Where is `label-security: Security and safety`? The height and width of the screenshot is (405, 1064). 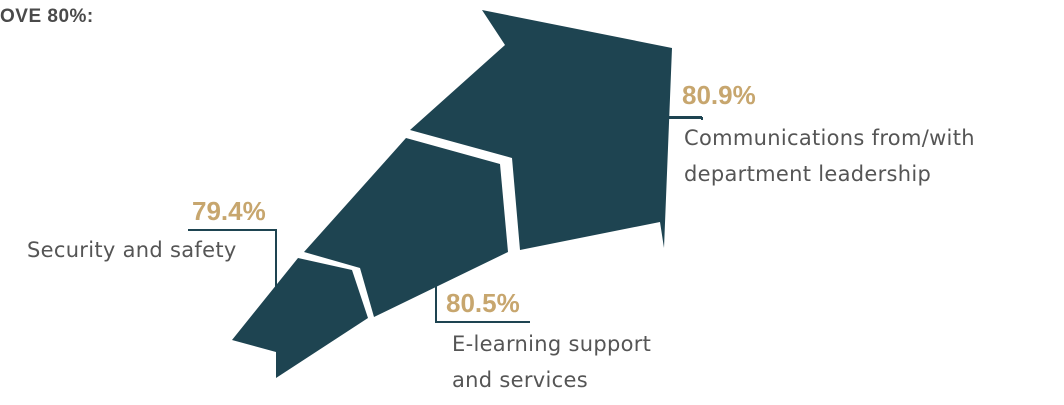
label-security: Security and safety is located at coordinates (132, 250).